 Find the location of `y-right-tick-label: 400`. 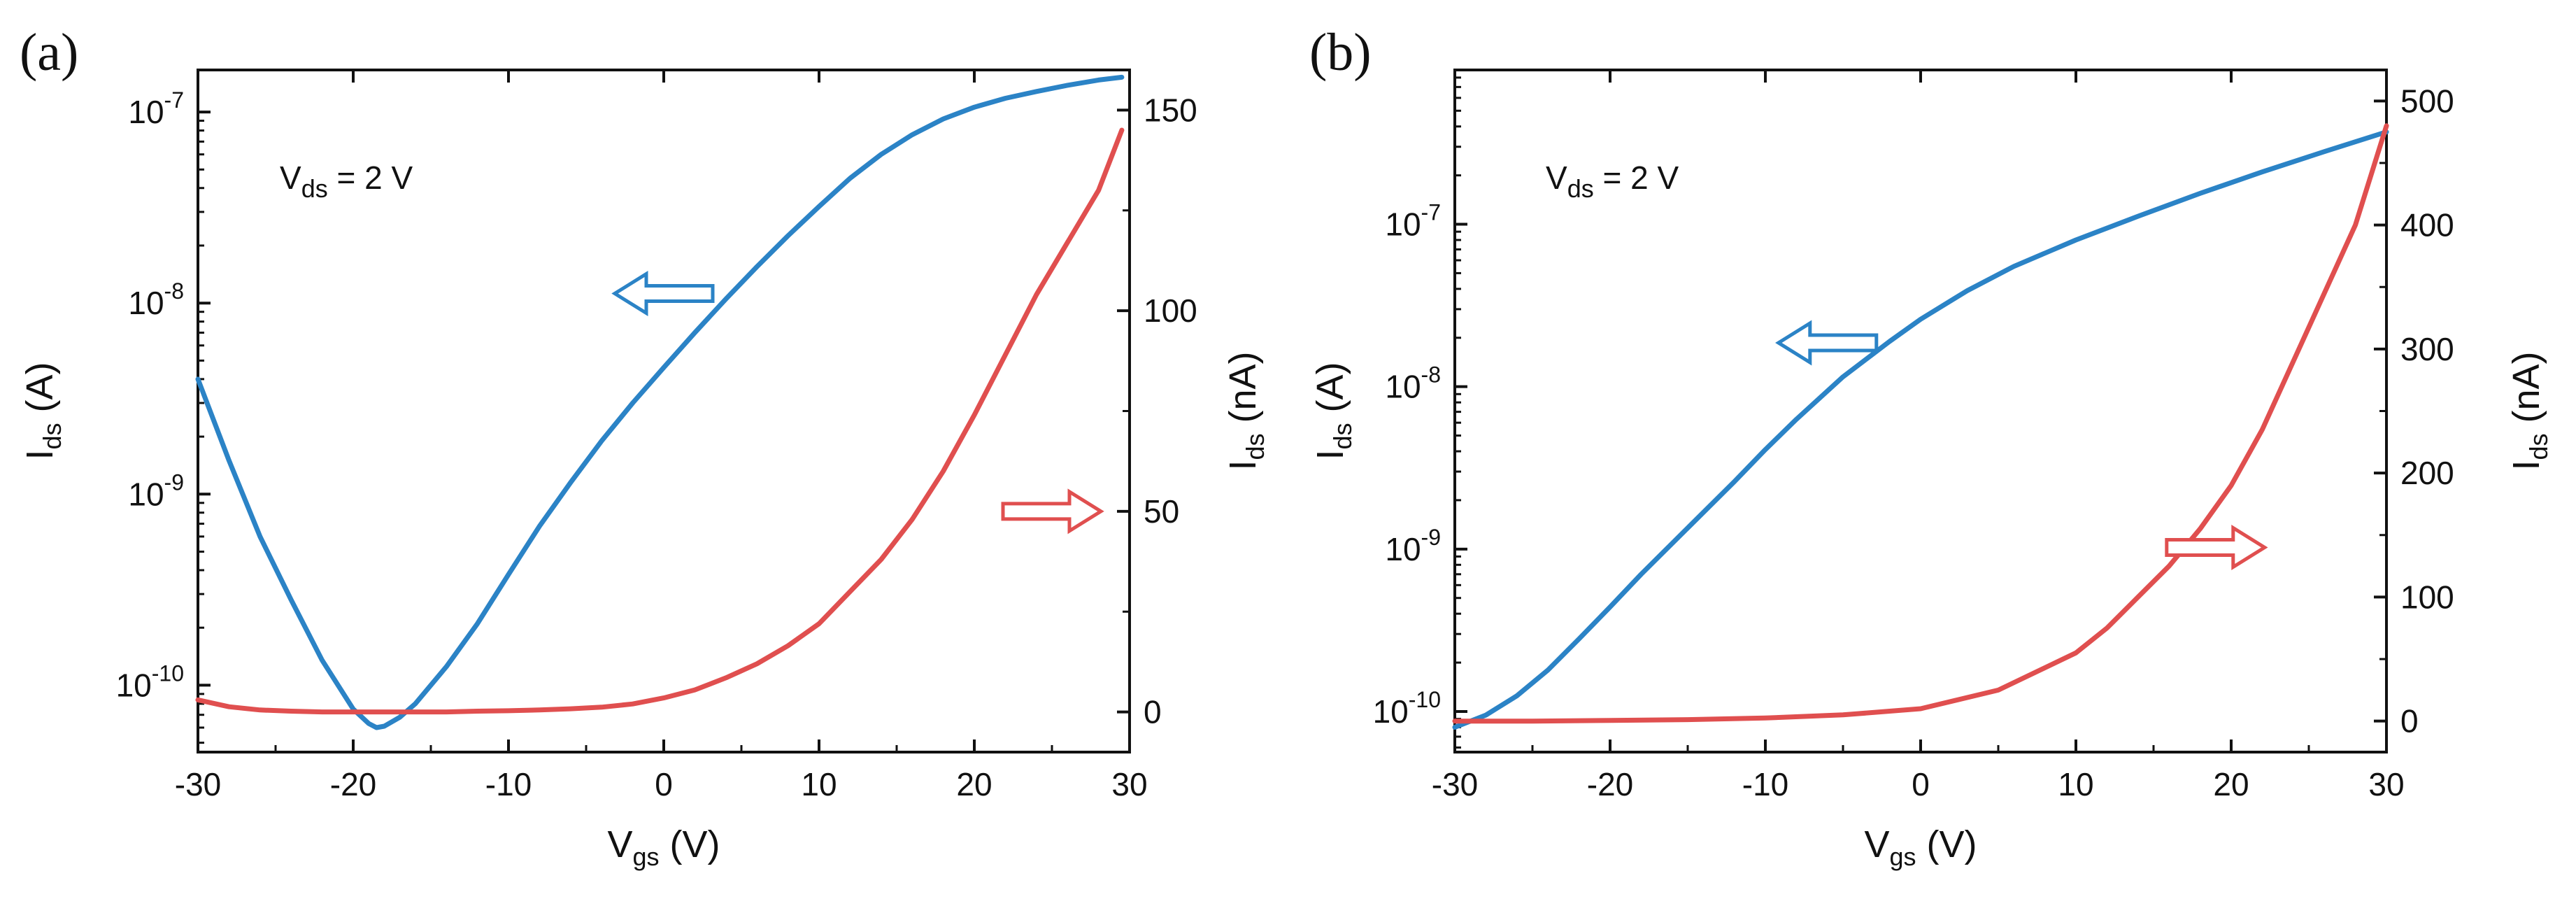

y-right-tick-label: 400 is located at coordinates (2427, 225).